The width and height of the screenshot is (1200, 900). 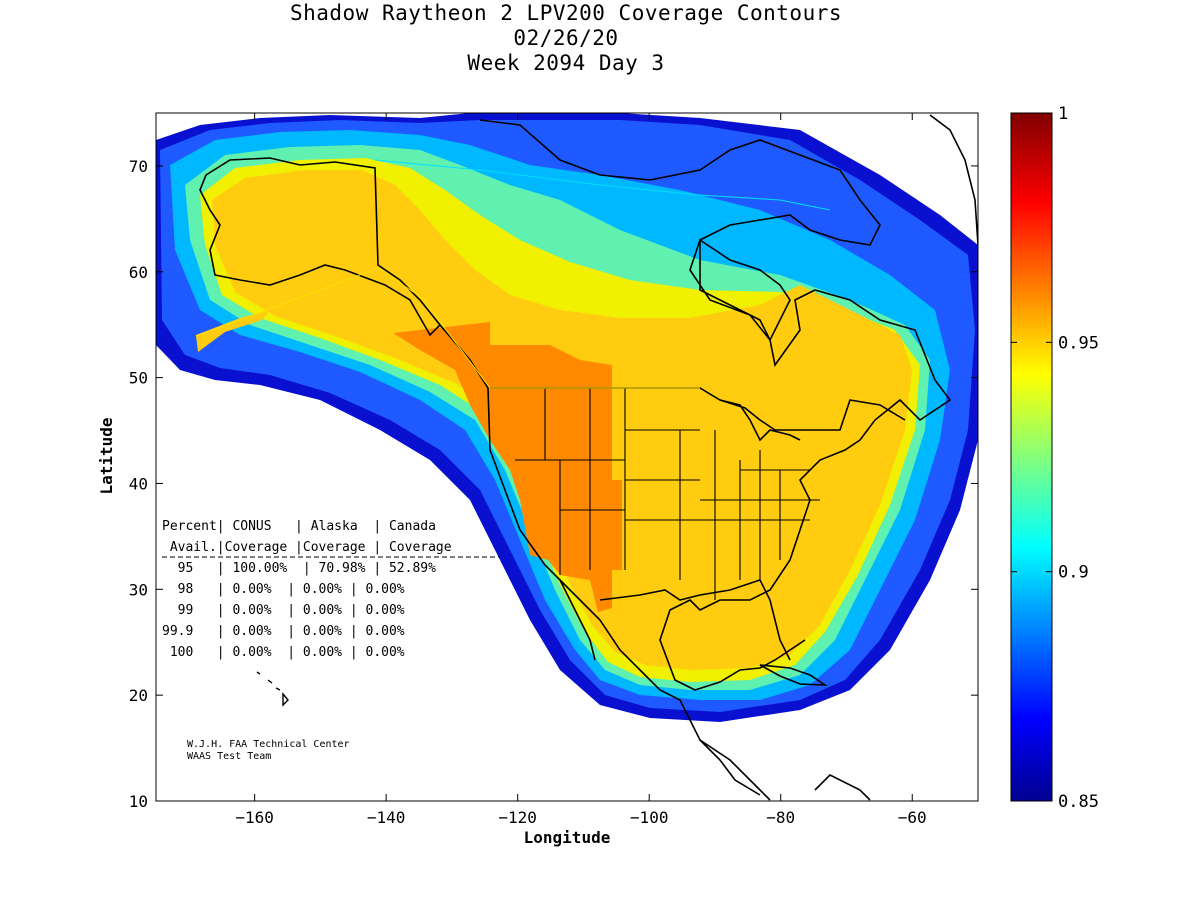 What do you see at coordinates (780, 817) in the screenshot?
I see `x-tick-label: −80` at bounding box center [780, 817].